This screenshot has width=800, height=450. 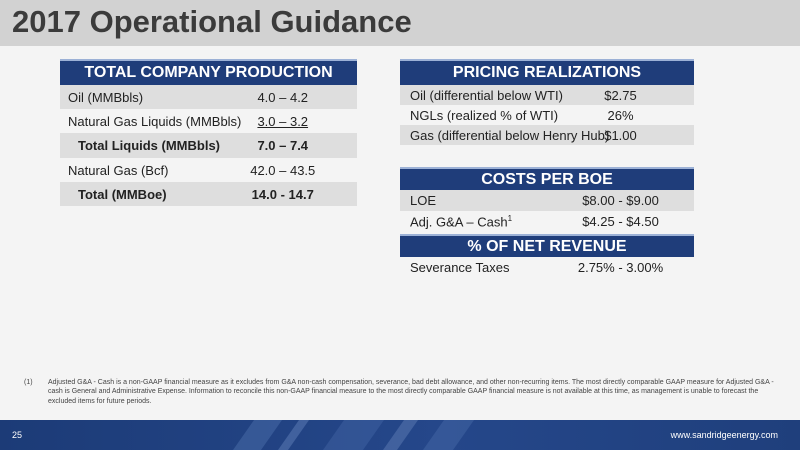 I want to click on costs-label-cell: Adj. G&A – Cash1, so click(x=473, y=221).